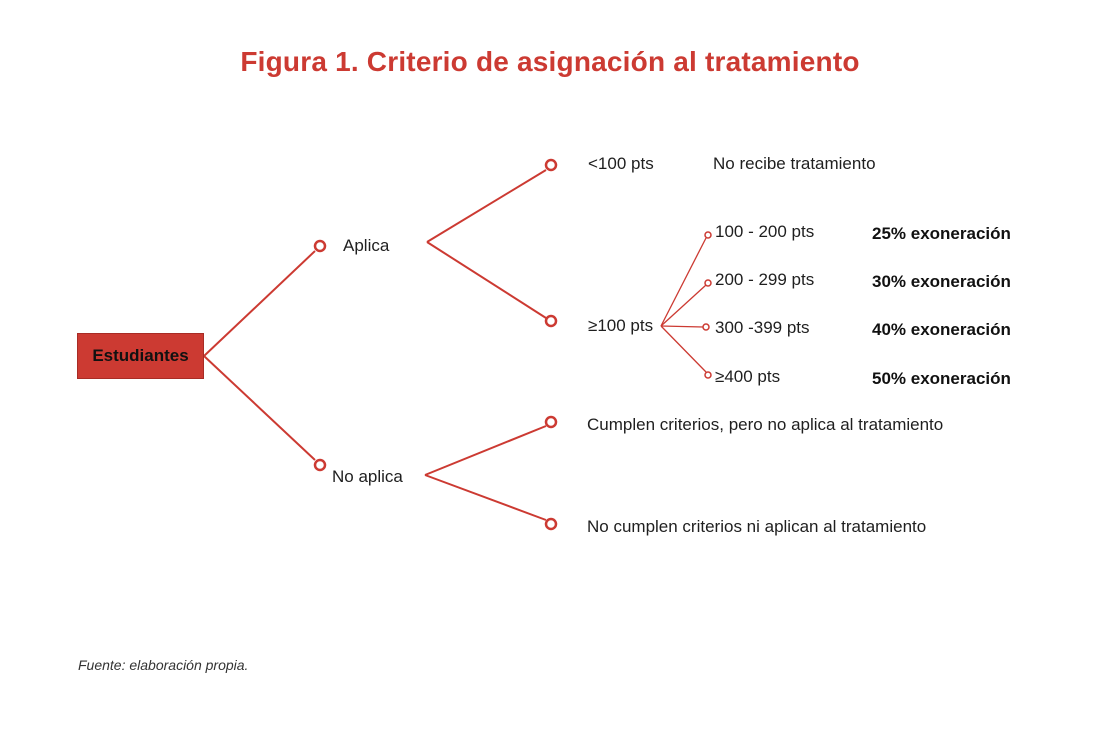 Image resolution: width=1100 pixels, height=747 pixels. I want to click on node-high, so click(551, 321).